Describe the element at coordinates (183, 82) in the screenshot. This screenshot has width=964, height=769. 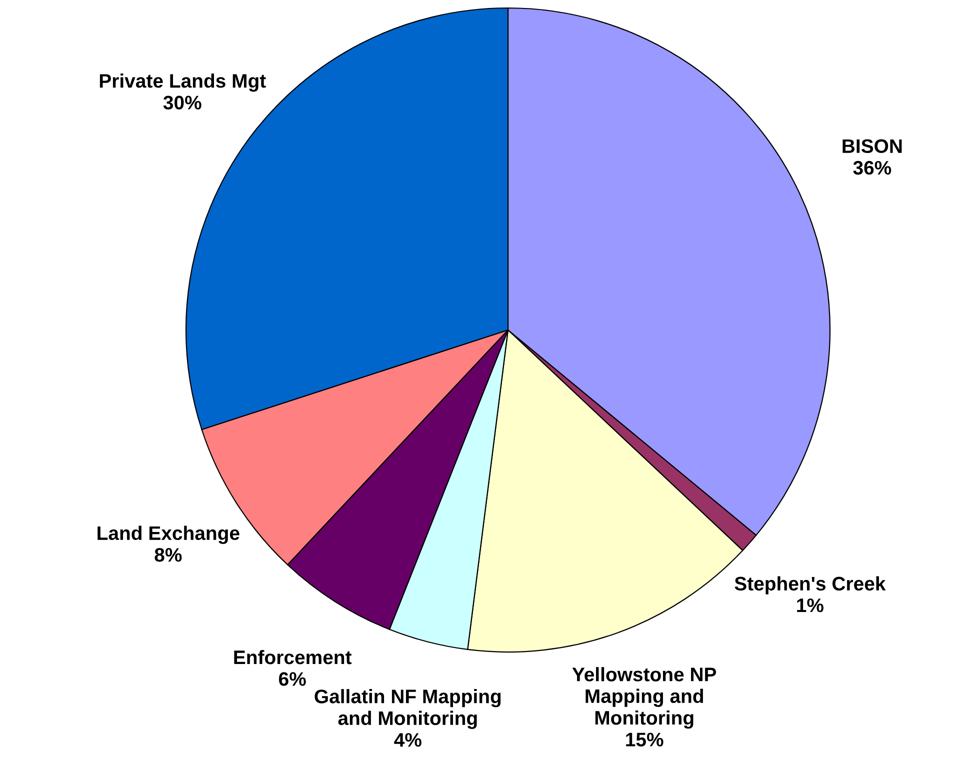
I see `slice-label: Private Lands Mgt` at that location.